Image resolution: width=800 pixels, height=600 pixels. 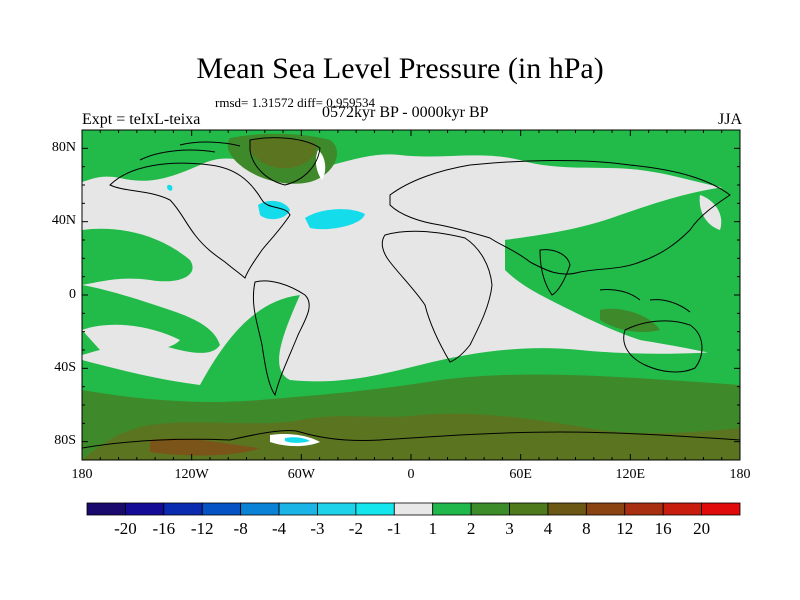 What do you see at coordinates (281, 338) in the screenshot?
I see `coast-south-america` at bounding box center [281, 338].